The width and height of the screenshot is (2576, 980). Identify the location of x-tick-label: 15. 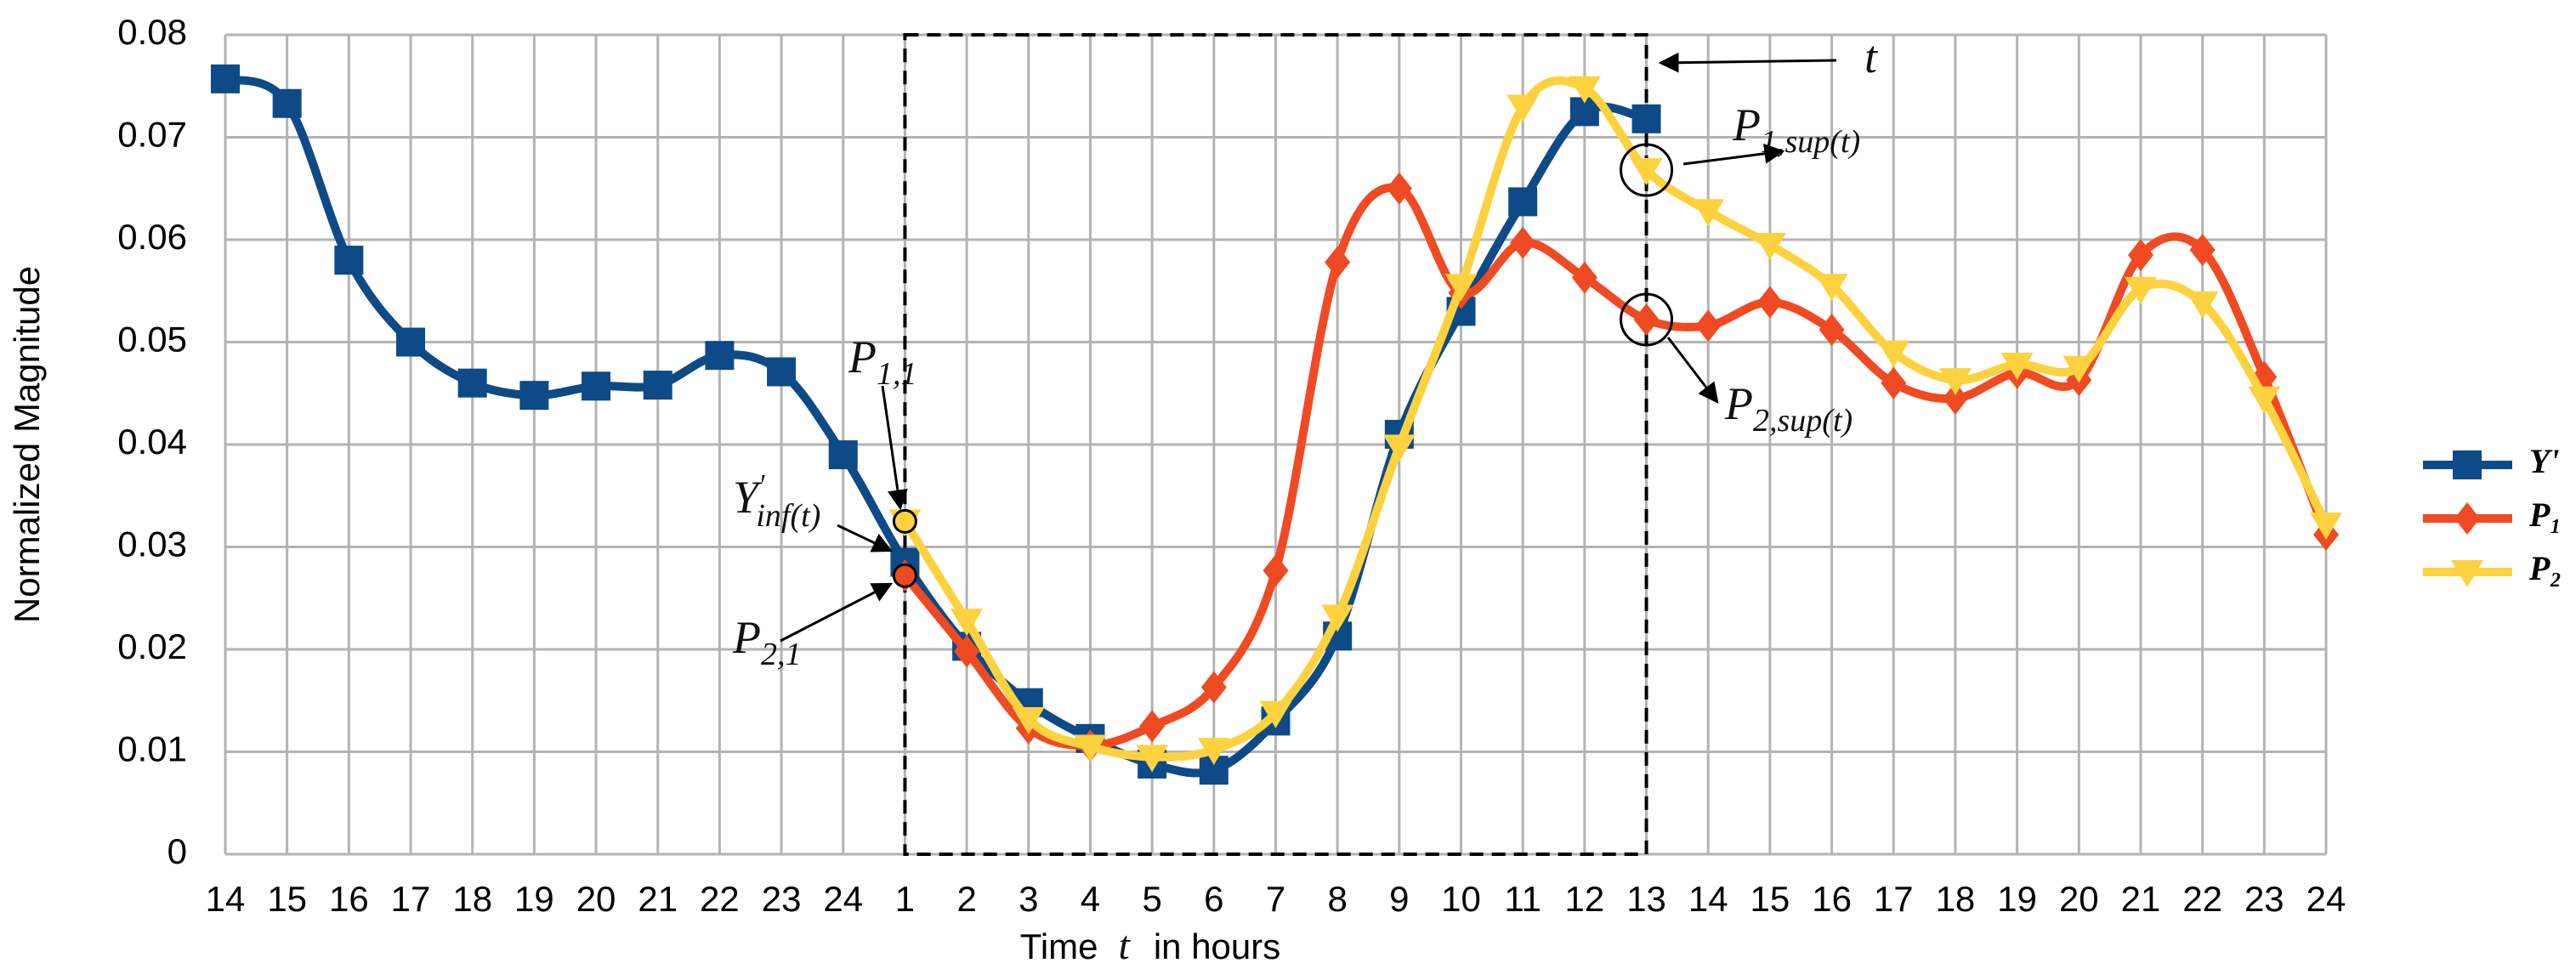
(1770, 899).